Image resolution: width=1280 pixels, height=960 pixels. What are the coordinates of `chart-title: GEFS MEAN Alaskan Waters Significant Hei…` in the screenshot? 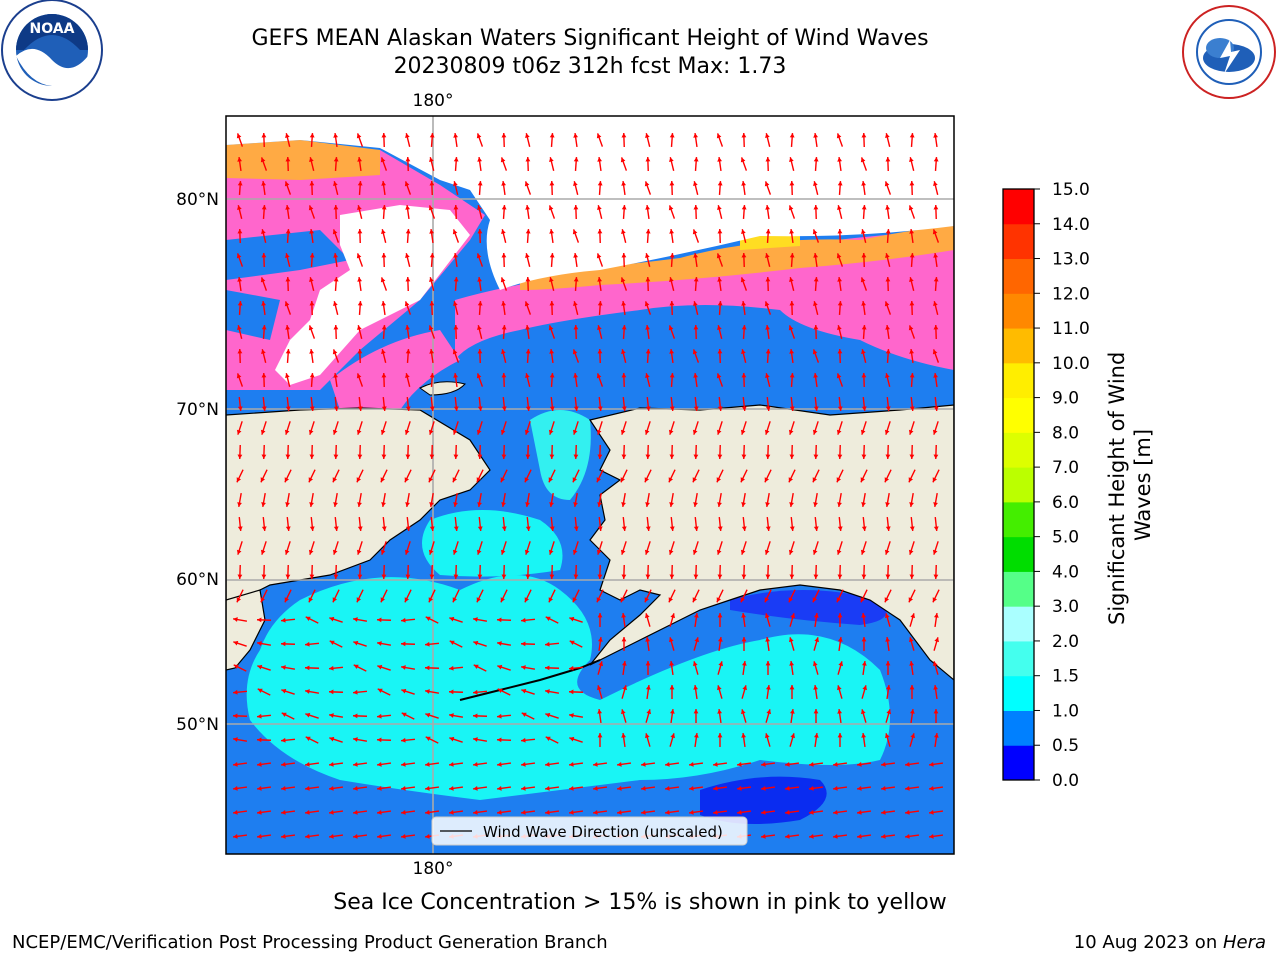 It's located at (590, 38).